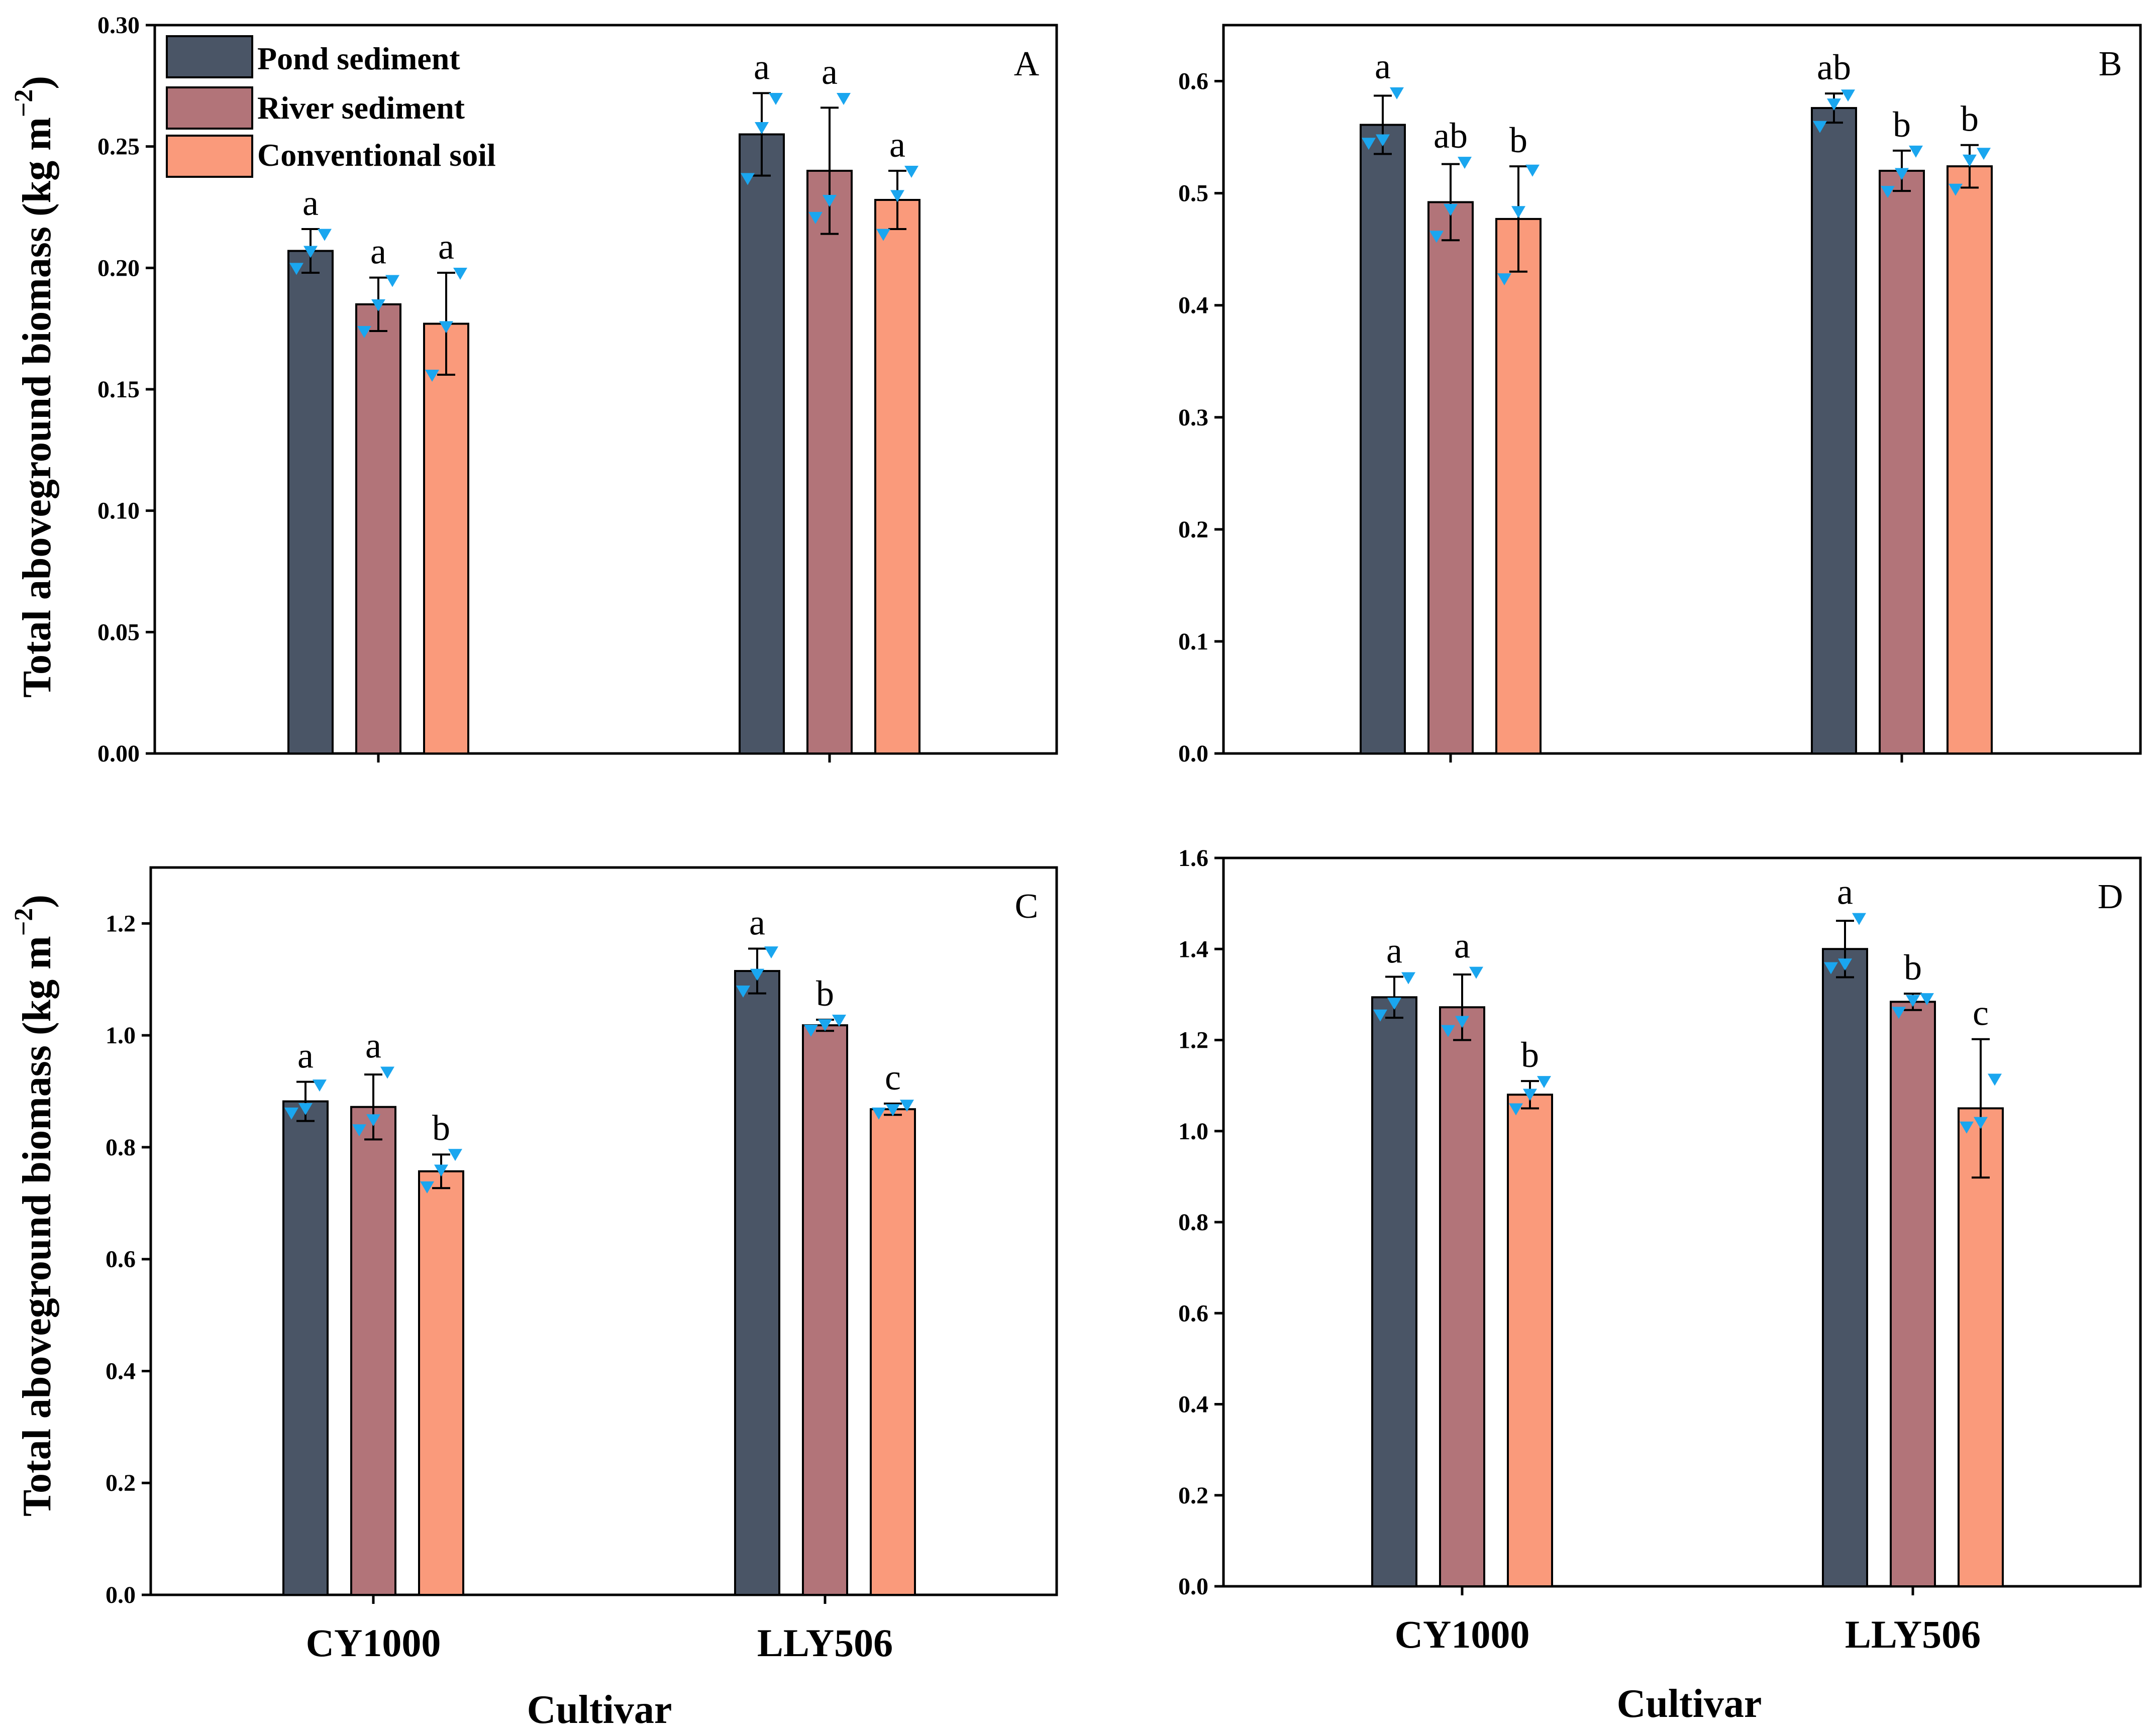 The width and height of the screenshot is (2150, 1736). I want to click on y-tick-label: 1.0, so click(121, 1035).